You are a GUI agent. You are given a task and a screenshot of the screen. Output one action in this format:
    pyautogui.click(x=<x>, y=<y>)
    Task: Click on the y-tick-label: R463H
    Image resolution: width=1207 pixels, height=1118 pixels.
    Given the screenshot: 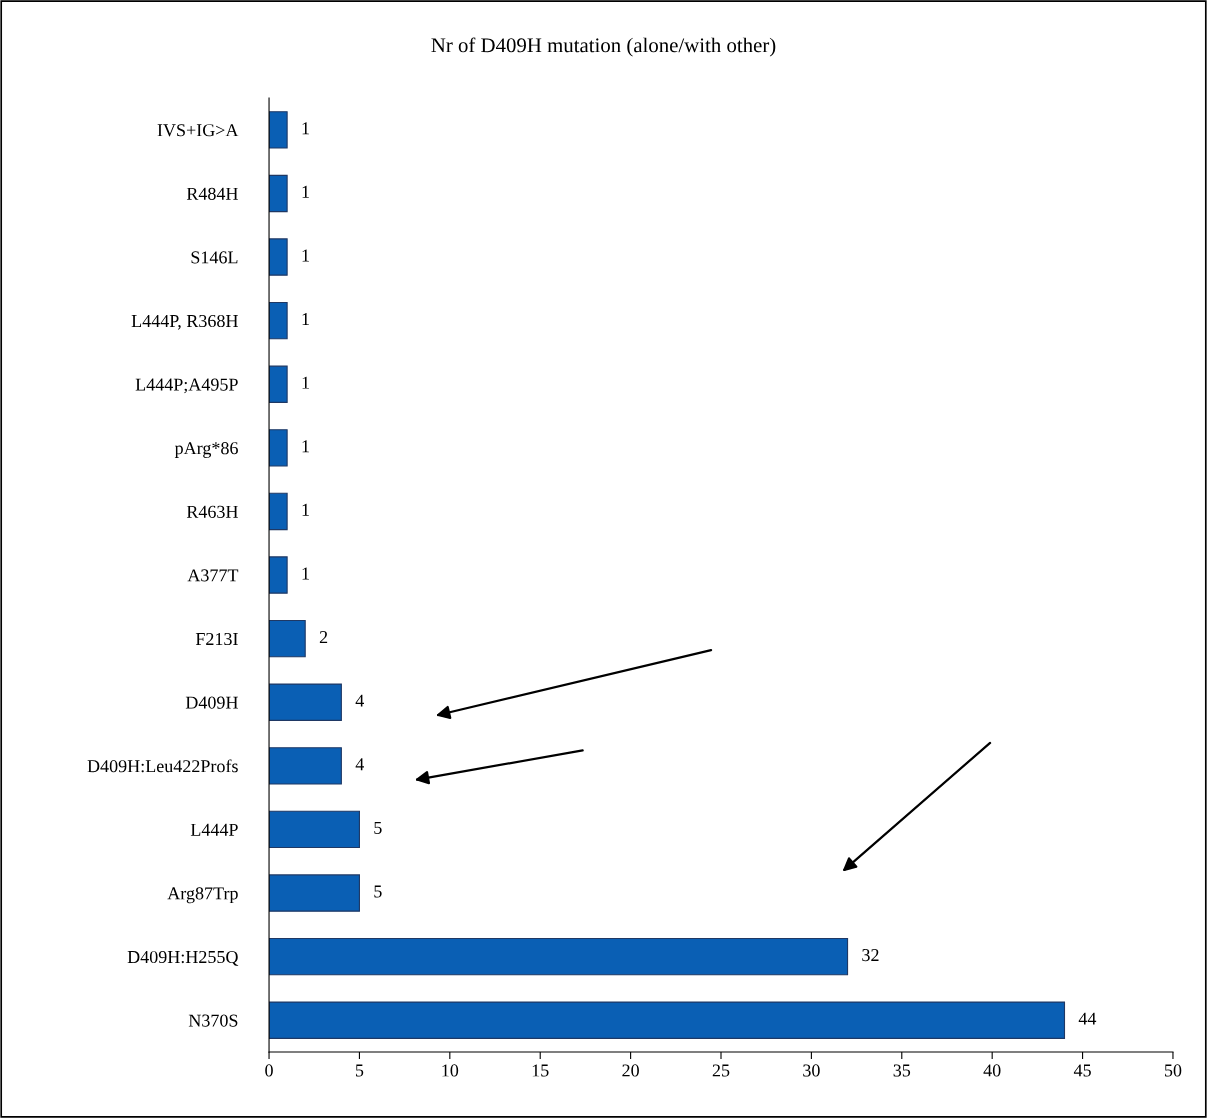 What is the action you would take?
    pyautogui.click(x=212, y=511)
    